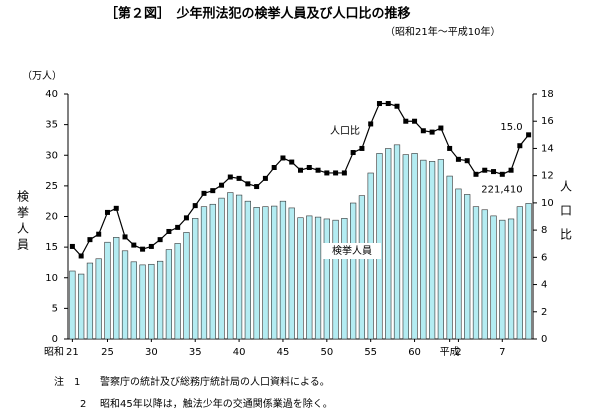  What do you see at coordinates (151, 352) in the screenshot?
I see `x-tick-label: 30` at bounding box center [151, 352].